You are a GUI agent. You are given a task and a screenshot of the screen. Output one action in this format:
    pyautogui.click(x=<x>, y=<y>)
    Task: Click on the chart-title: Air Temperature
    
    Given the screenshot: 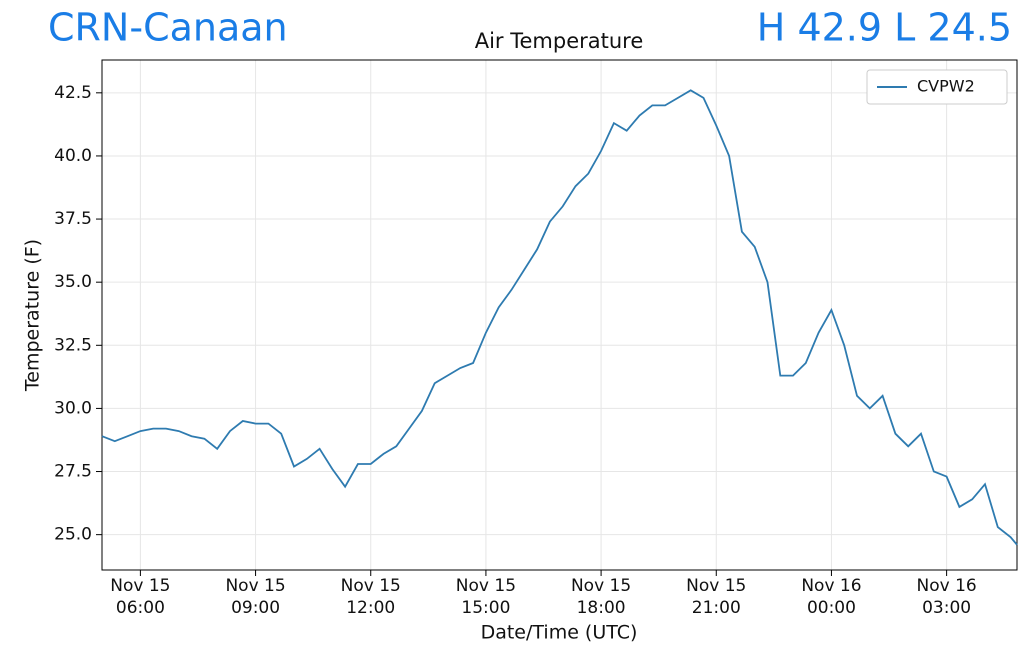 What is the action you would take?
    pyautogui.click(x=559, y=41)
    